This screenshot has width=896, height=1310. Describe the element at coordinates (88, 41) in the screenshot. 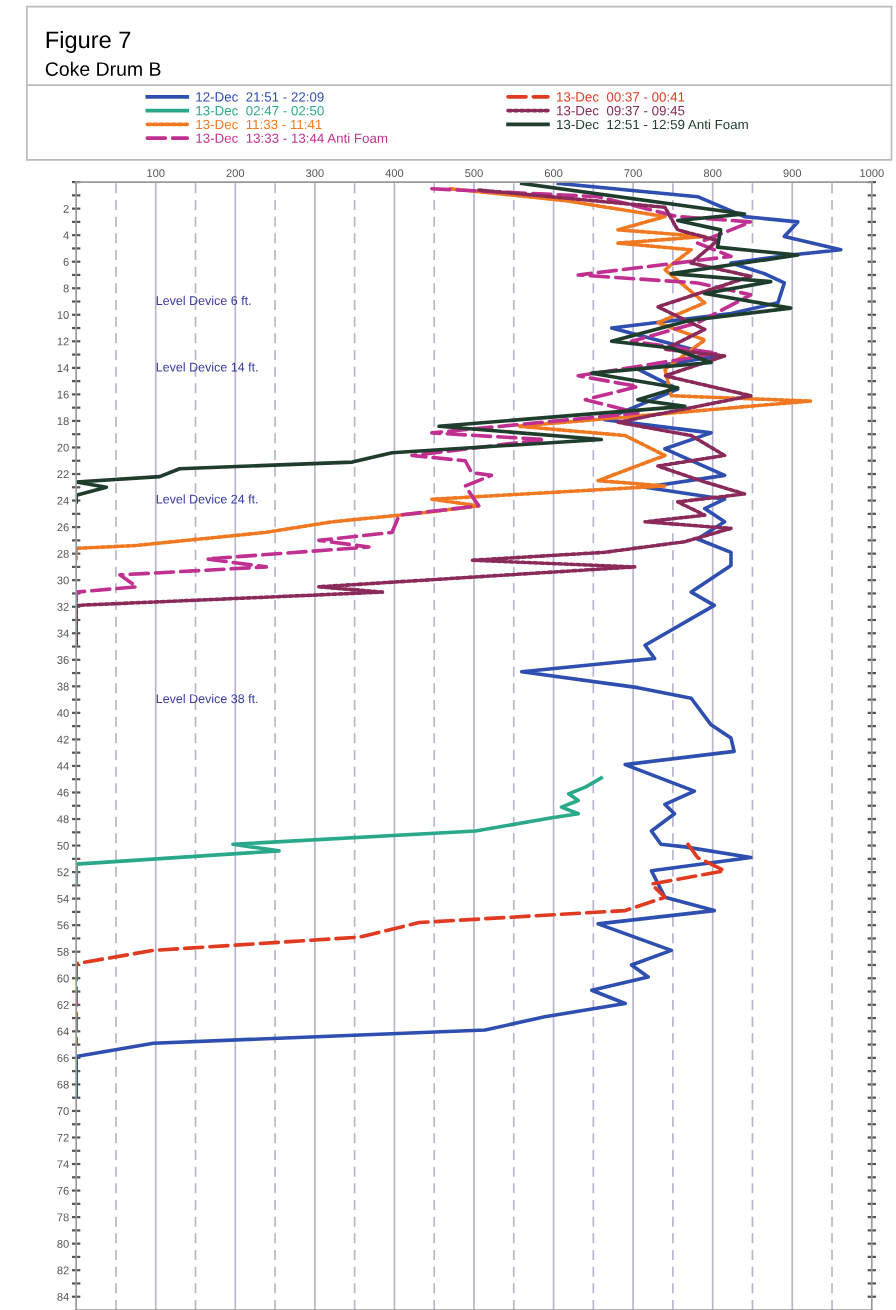

I see `chart-title: Figure 7` at that location.